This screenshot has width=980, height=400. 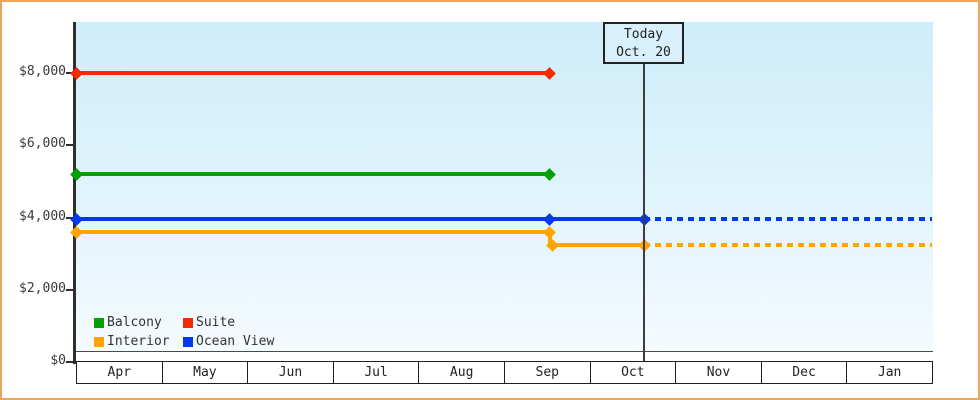 I want to click on legend-label: Suite, so click(x=216, y=322).